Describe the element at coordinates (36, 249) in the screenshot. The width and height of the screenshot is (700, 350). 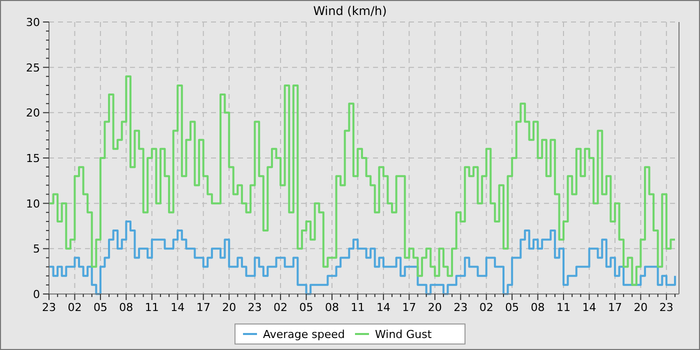
I see `y-tick-label: 5` at that location.